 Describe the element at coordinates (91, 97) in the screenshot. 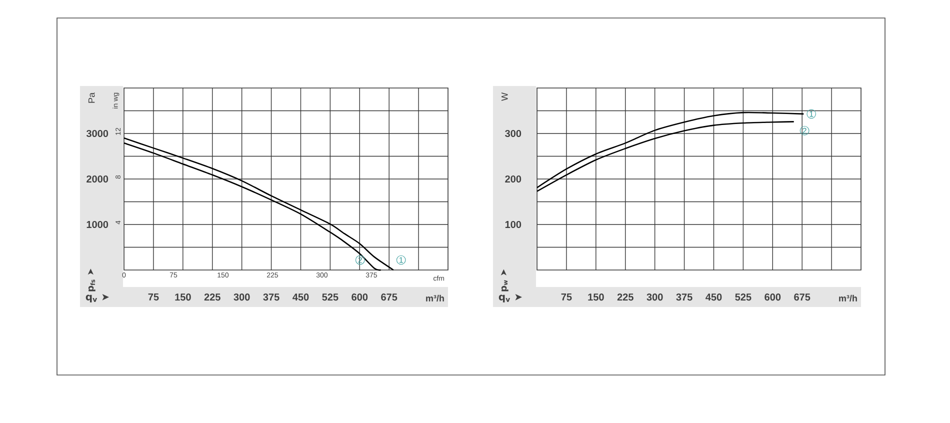

I see `text: Pa` at that location.